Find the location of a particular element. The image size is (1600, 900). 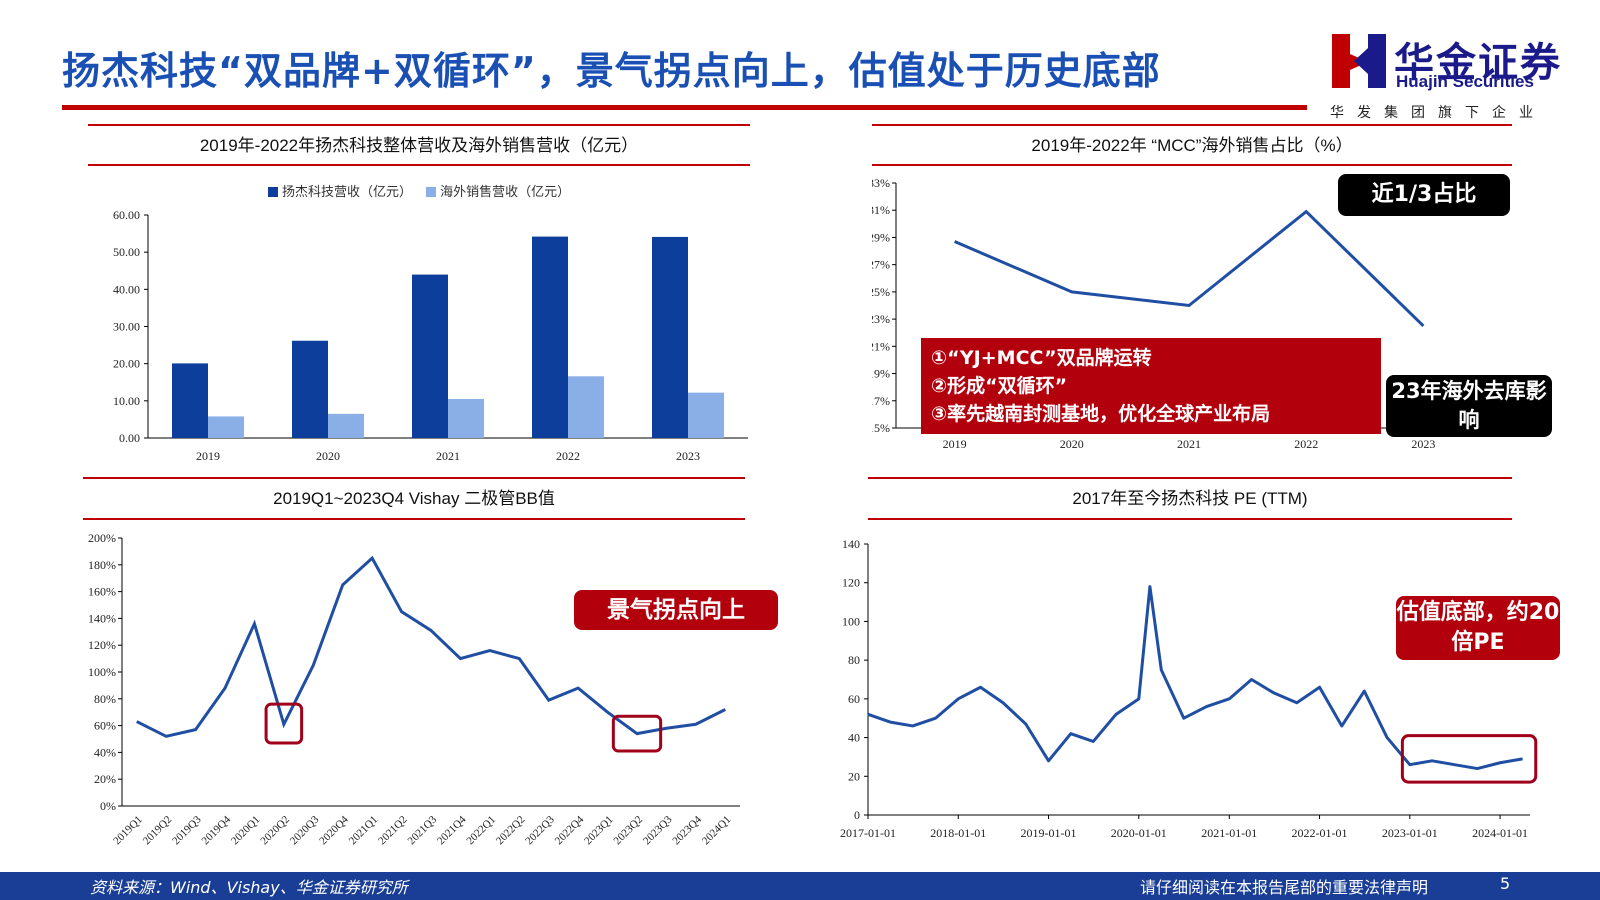

x-tick-label: 2020Q3 is located at coordinates (305, 830).